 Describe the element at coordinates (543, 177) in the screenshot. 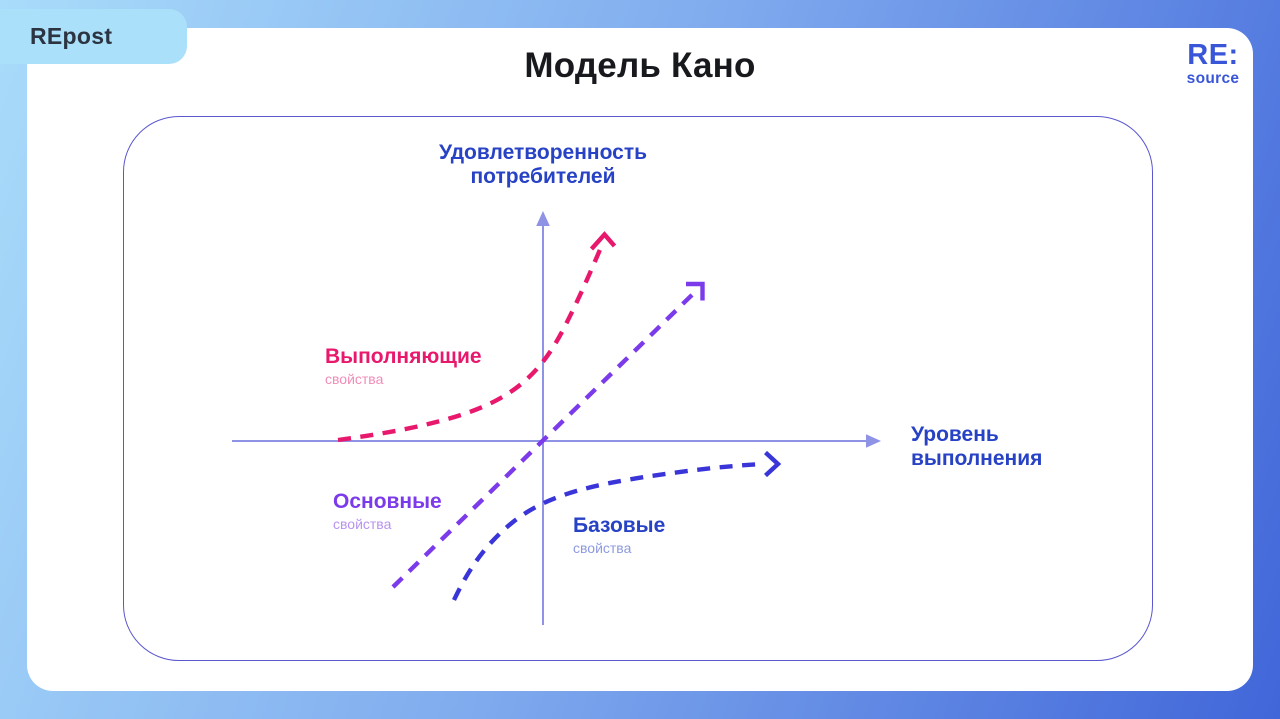

I see `y-axis-label-line2: потребителей` at that location.